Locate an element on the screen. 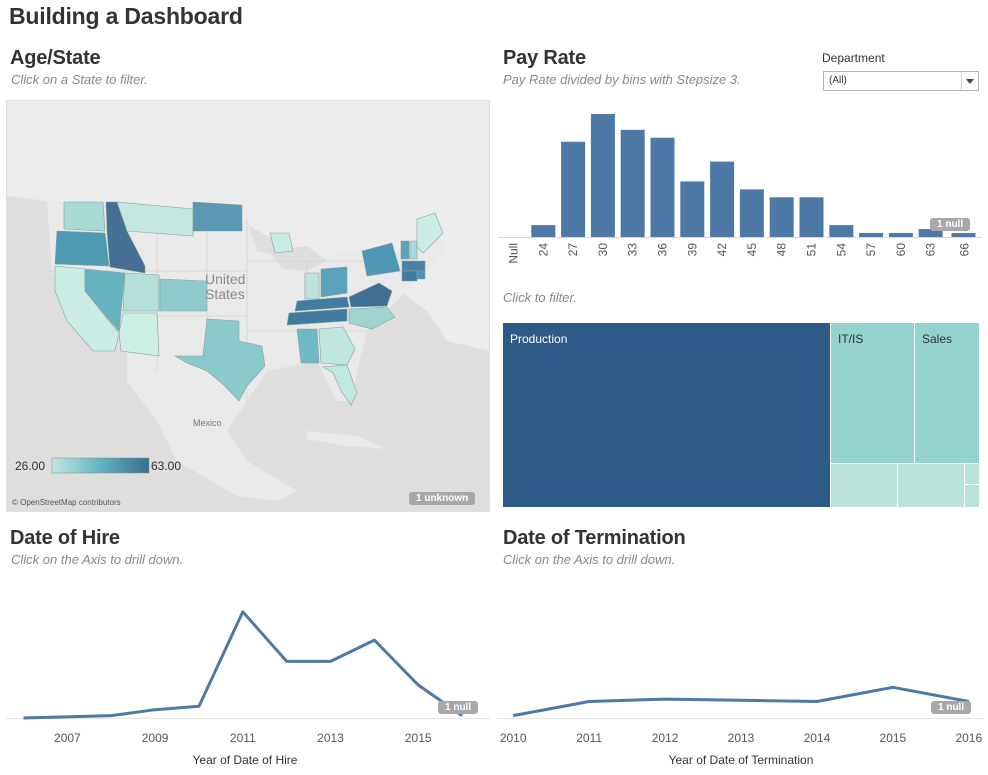 Image resolution: width=988 pixels, height=775 pixels. pay-rate-tick-label: 63 is located at coordinates (931, 250).